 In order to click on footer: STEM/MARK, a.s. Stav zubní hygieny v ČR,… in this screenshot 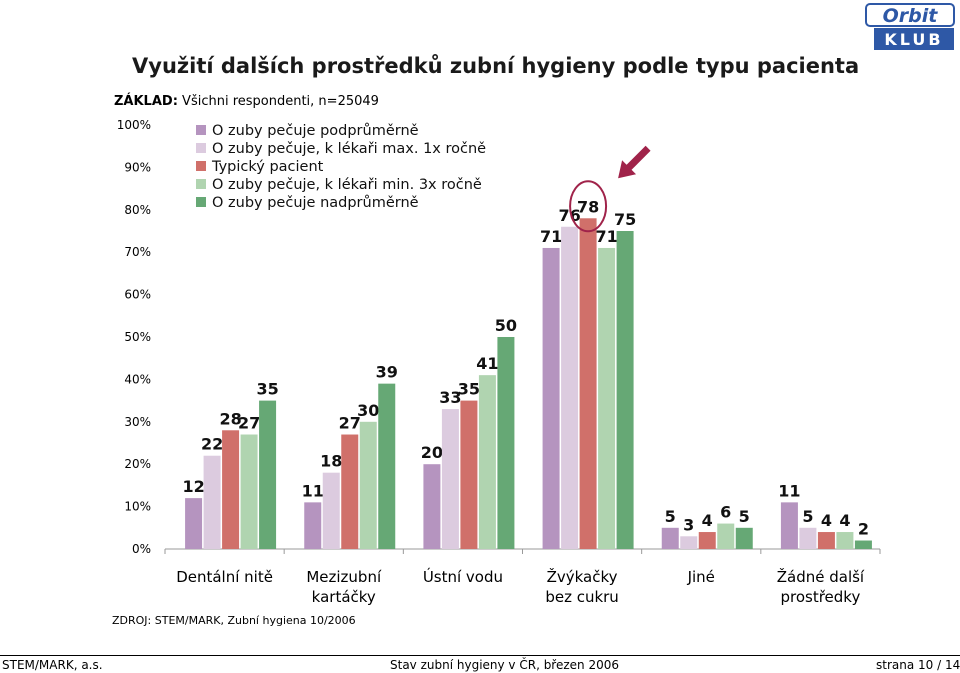, I will do `click(480, 664)`.